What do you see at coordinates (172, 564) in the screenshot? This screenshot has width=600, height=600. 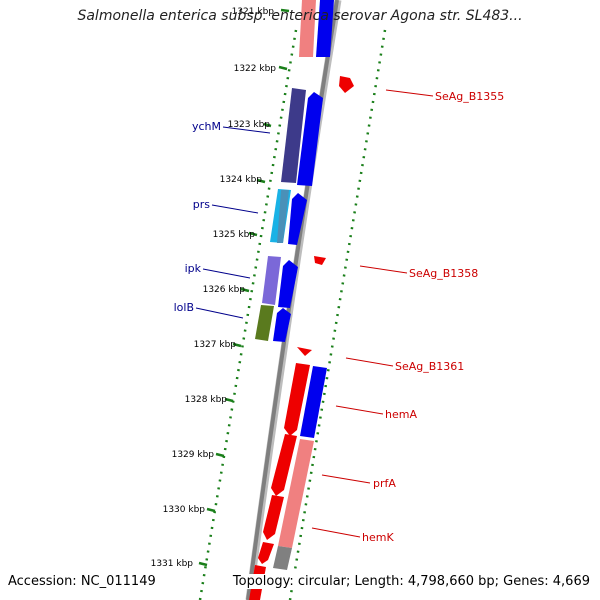 I see `kbp-label: 1331 kbp` at bounding box center [172, 564].